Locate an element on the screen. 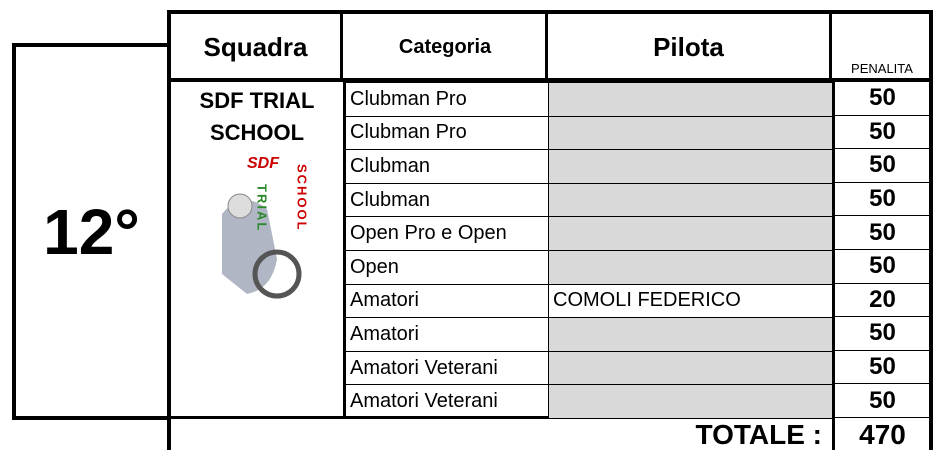 The image size is (933, 450). logo-text: TRIAL is located at coordinates (262, 208).